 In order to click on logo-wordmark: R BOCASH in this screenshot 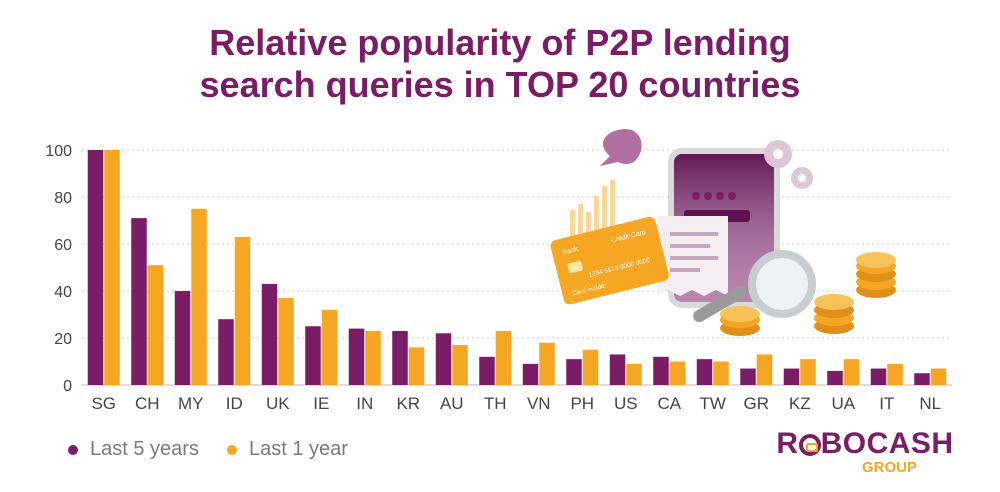, I will do `click(865, 444)`.